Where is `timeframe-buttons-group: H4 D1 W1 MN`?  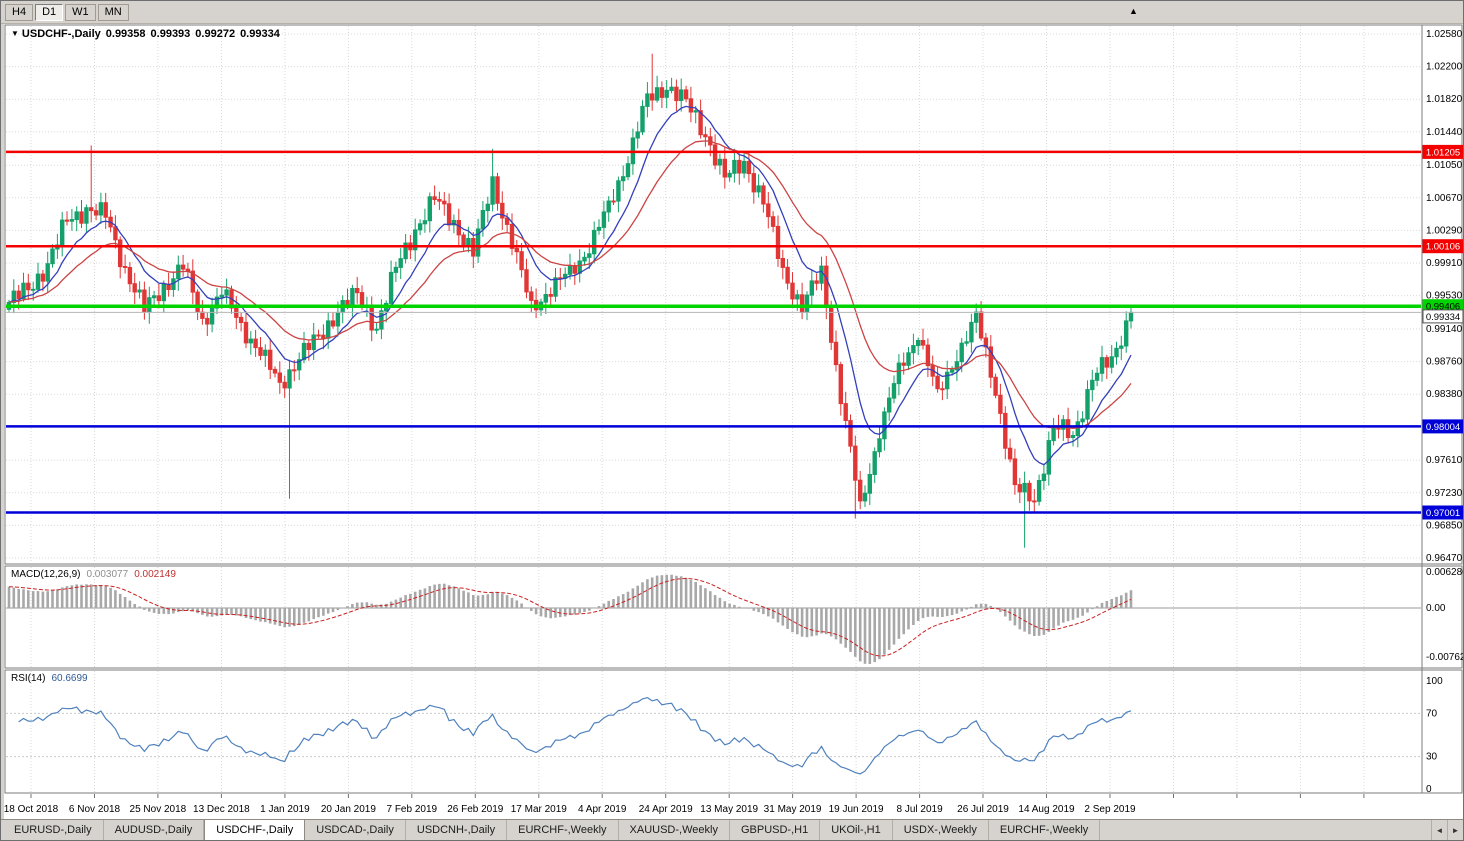 timeframe-buttons-group: H4 D1 W1 MN is located at coordinates (67, 12).